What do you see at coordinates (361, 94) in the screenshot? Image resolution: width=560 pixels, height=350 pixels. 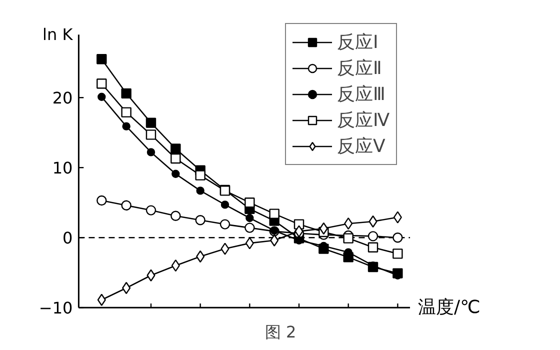 I see `legend-label: 反应Ⅲ` at bounding box center [361, 94].